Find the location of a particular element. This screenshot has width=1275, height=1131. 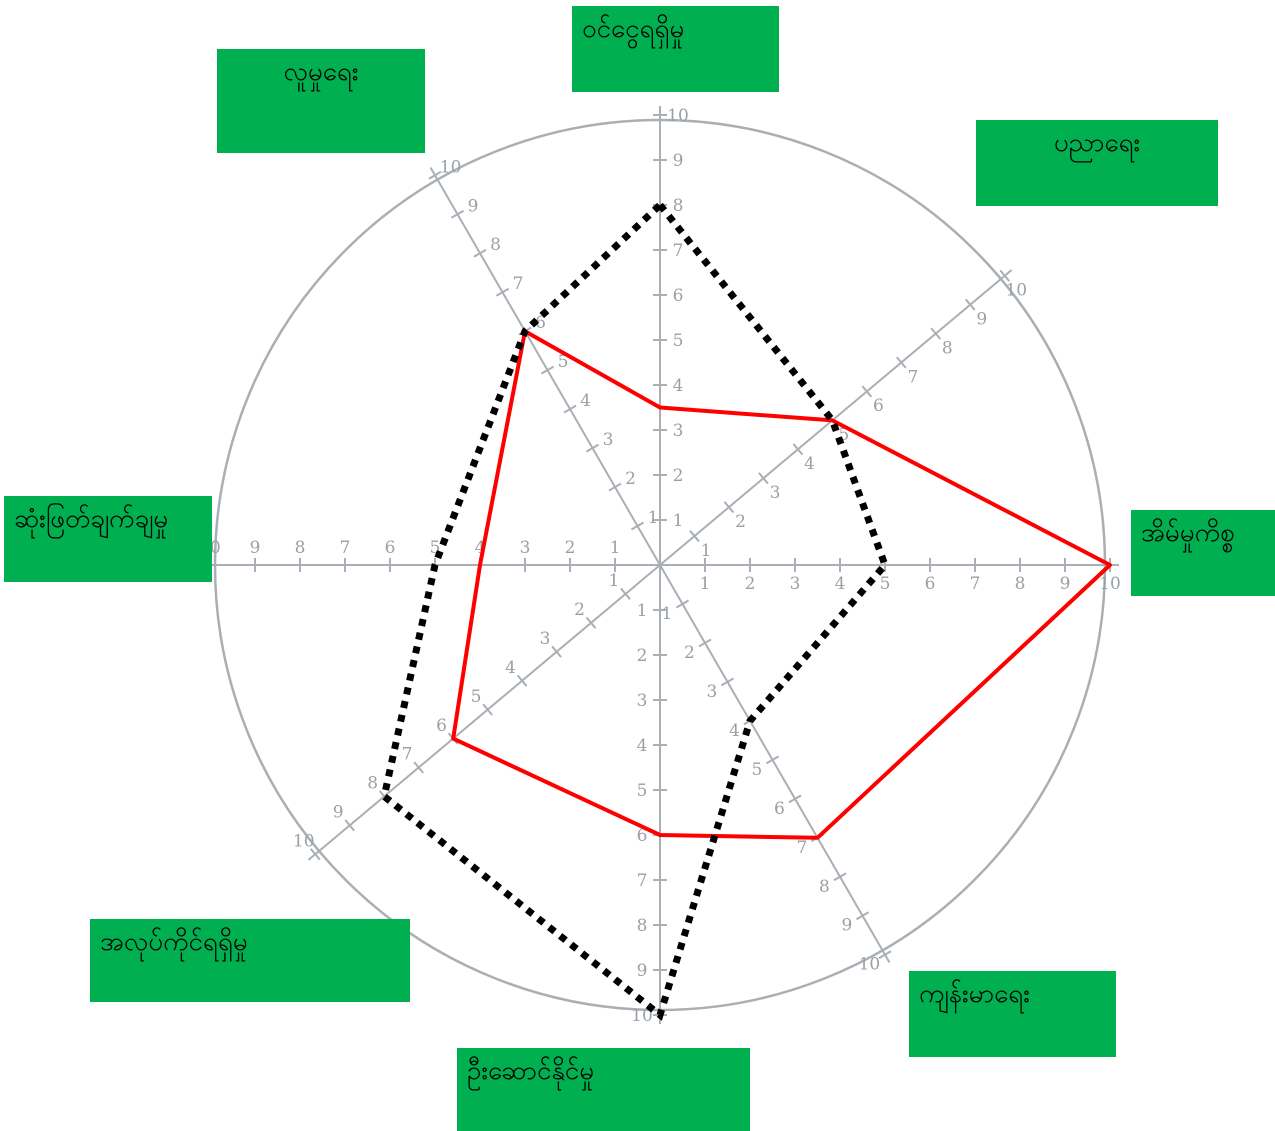

health-label: ကျန်းမာရေး is located at coordinates (1012, 1014).